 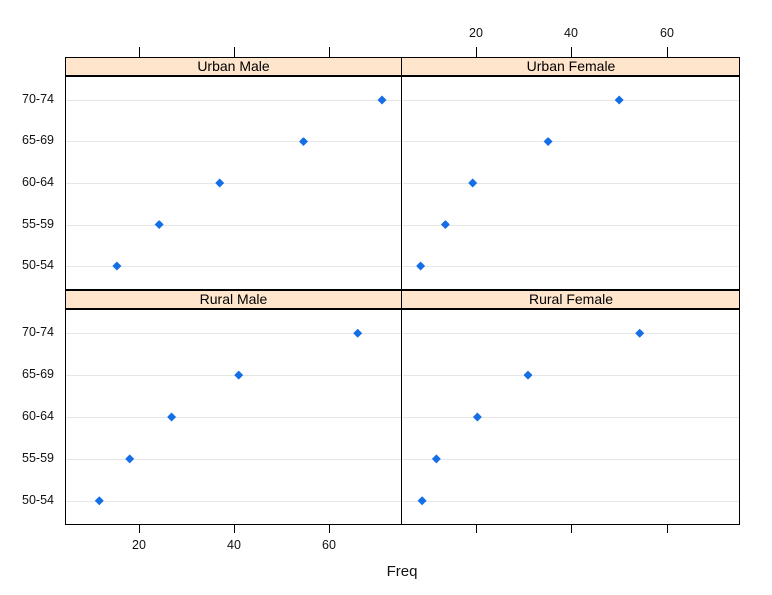 I want to click on x-tick-label-top: 40, so click(x=571, y=33).